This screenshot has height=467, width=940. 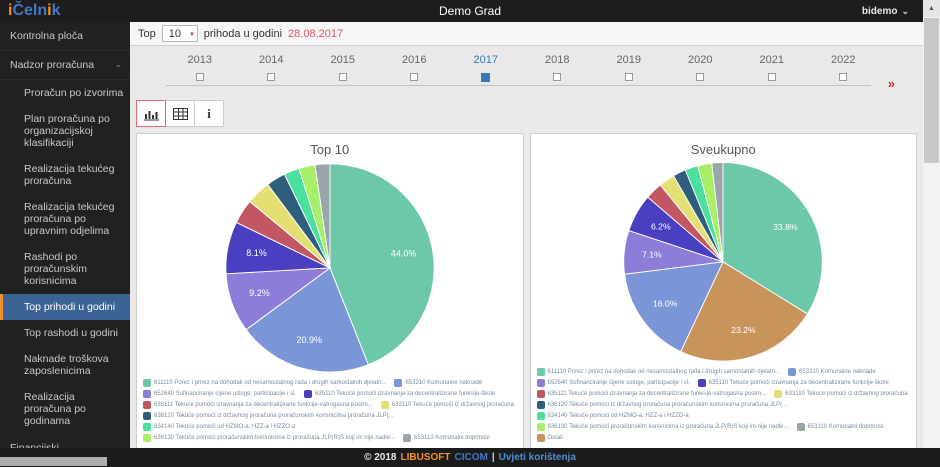 What do you see at coordinates (55, 409) in the screenshot?
I see `sidebar-item-realizacija-prora-una-po-godinama: Realizacija proračuna po godinama` at bounding box center [55, 409].